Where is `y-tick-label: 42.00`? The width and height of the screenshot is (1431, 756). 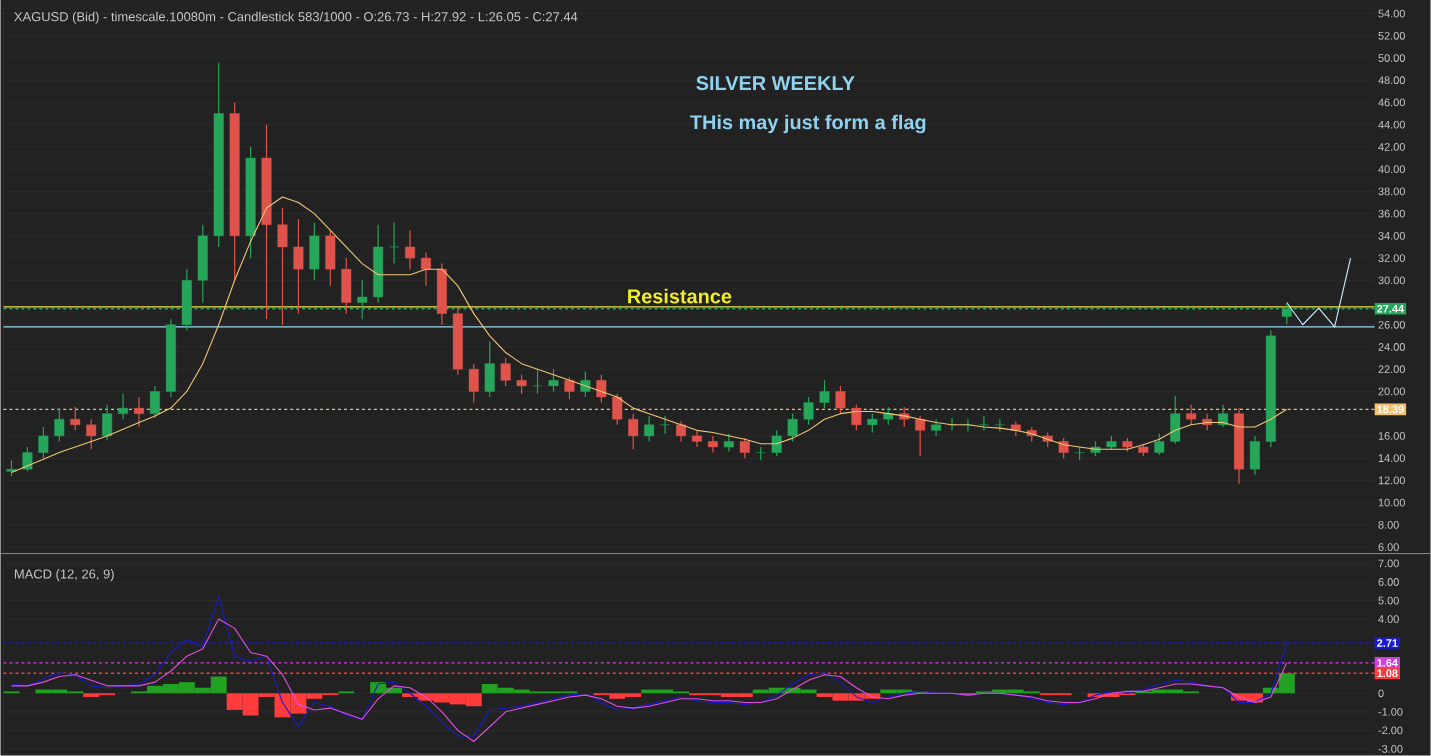 y-tick-label: 42.00 is located at coordinates (1391, 147).